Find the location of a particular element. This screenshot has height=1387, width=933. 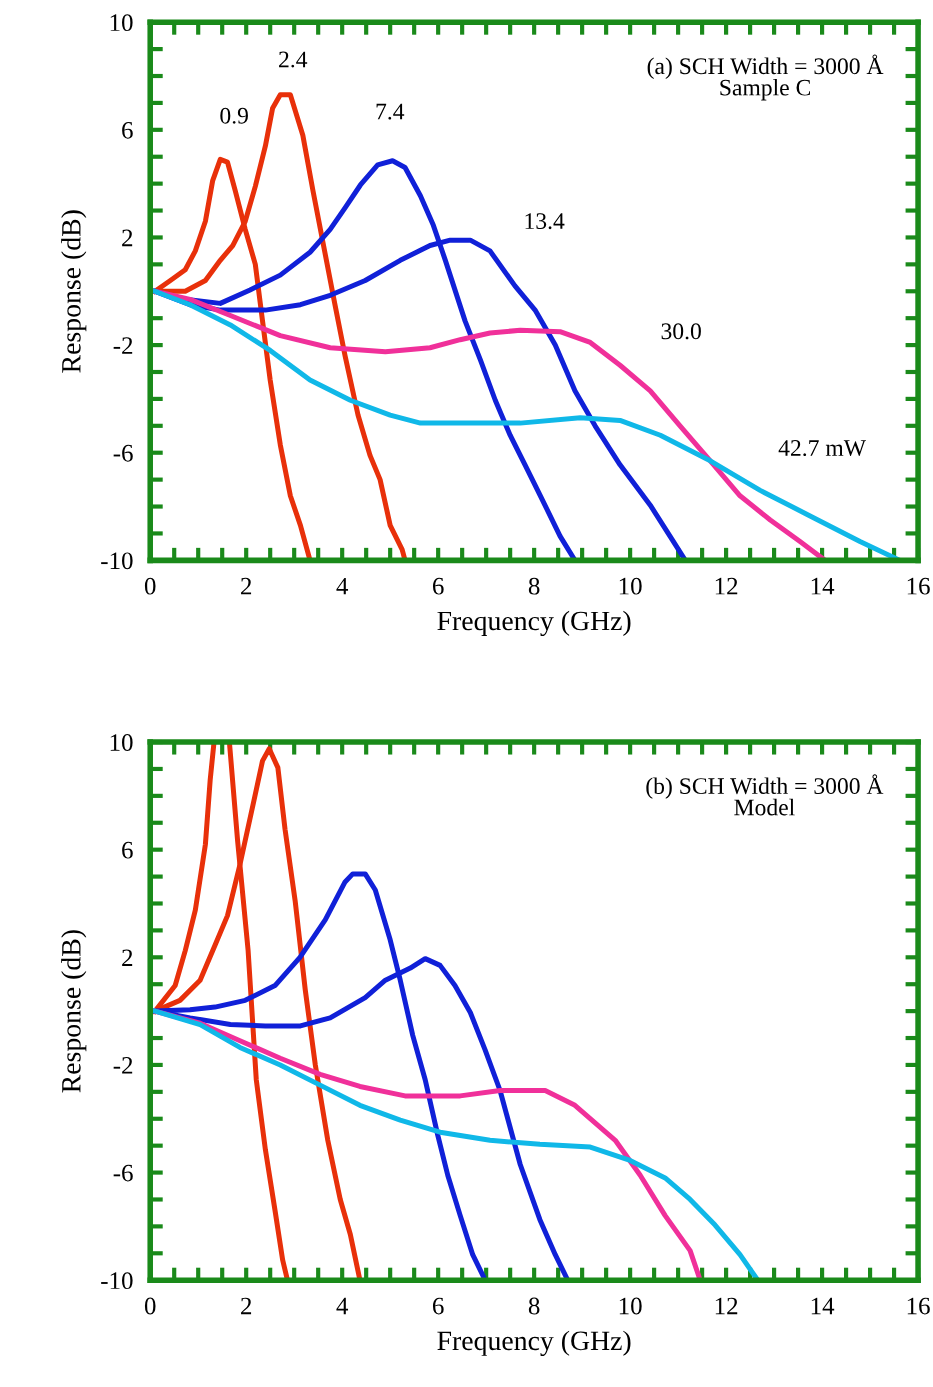

annotation: 2.4 is located at coordinates (293, 59).